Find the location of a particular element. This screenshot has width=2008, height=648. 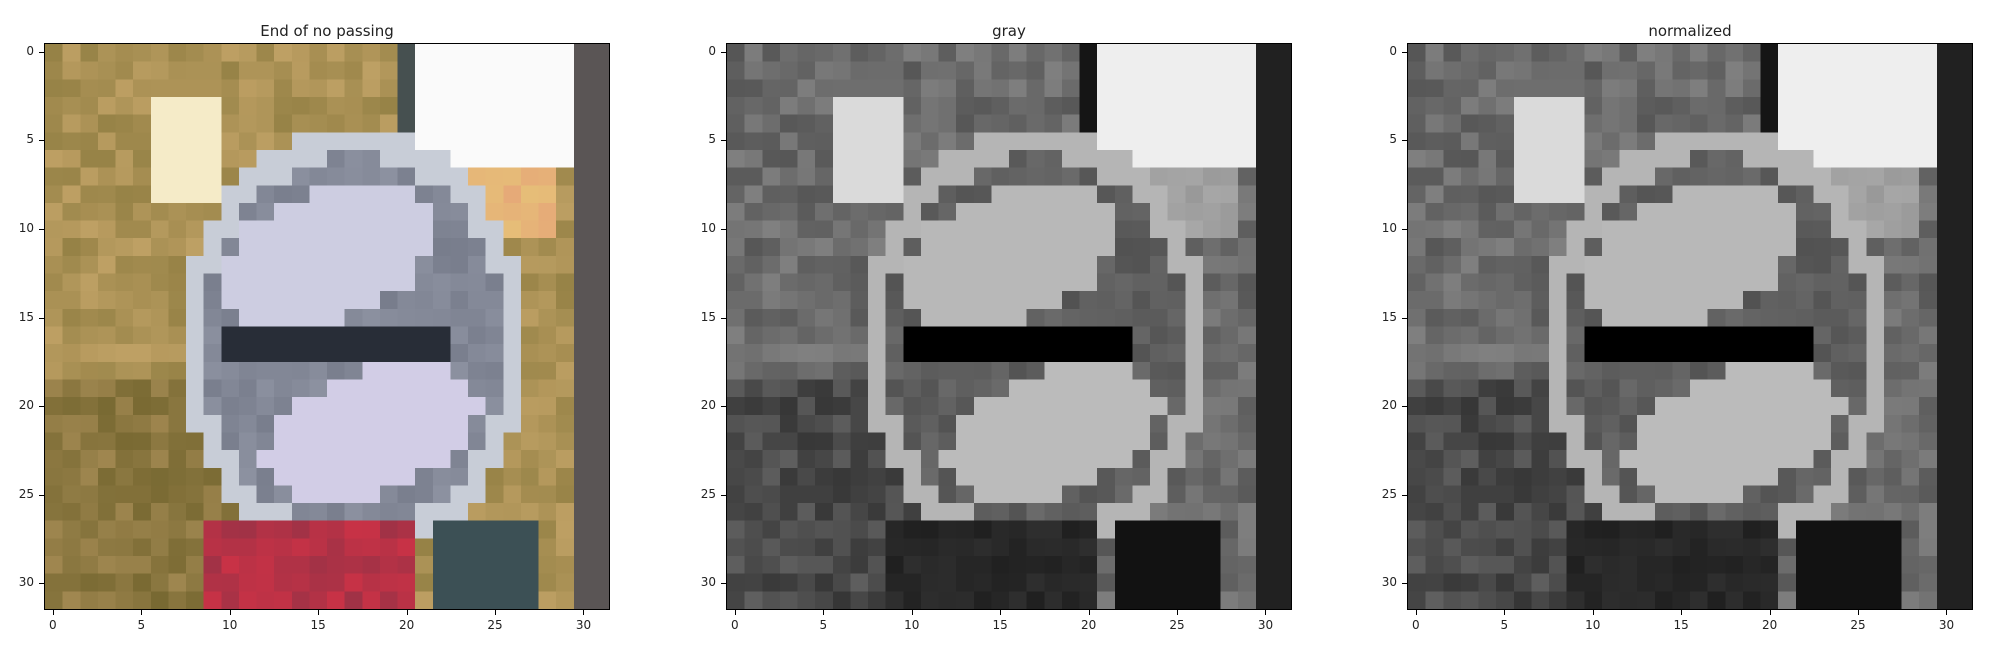

panel-title: normalized is located at coordinates (1690, 31).